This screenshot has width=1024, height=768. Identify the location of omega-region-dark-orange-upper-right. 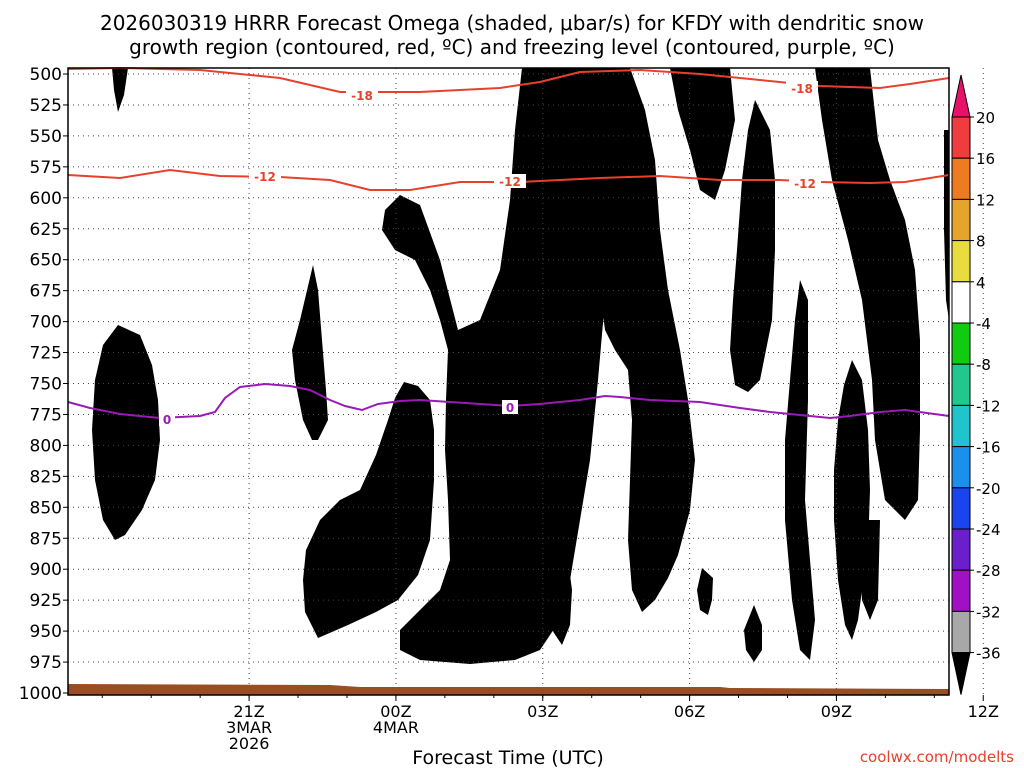
(707, 86).